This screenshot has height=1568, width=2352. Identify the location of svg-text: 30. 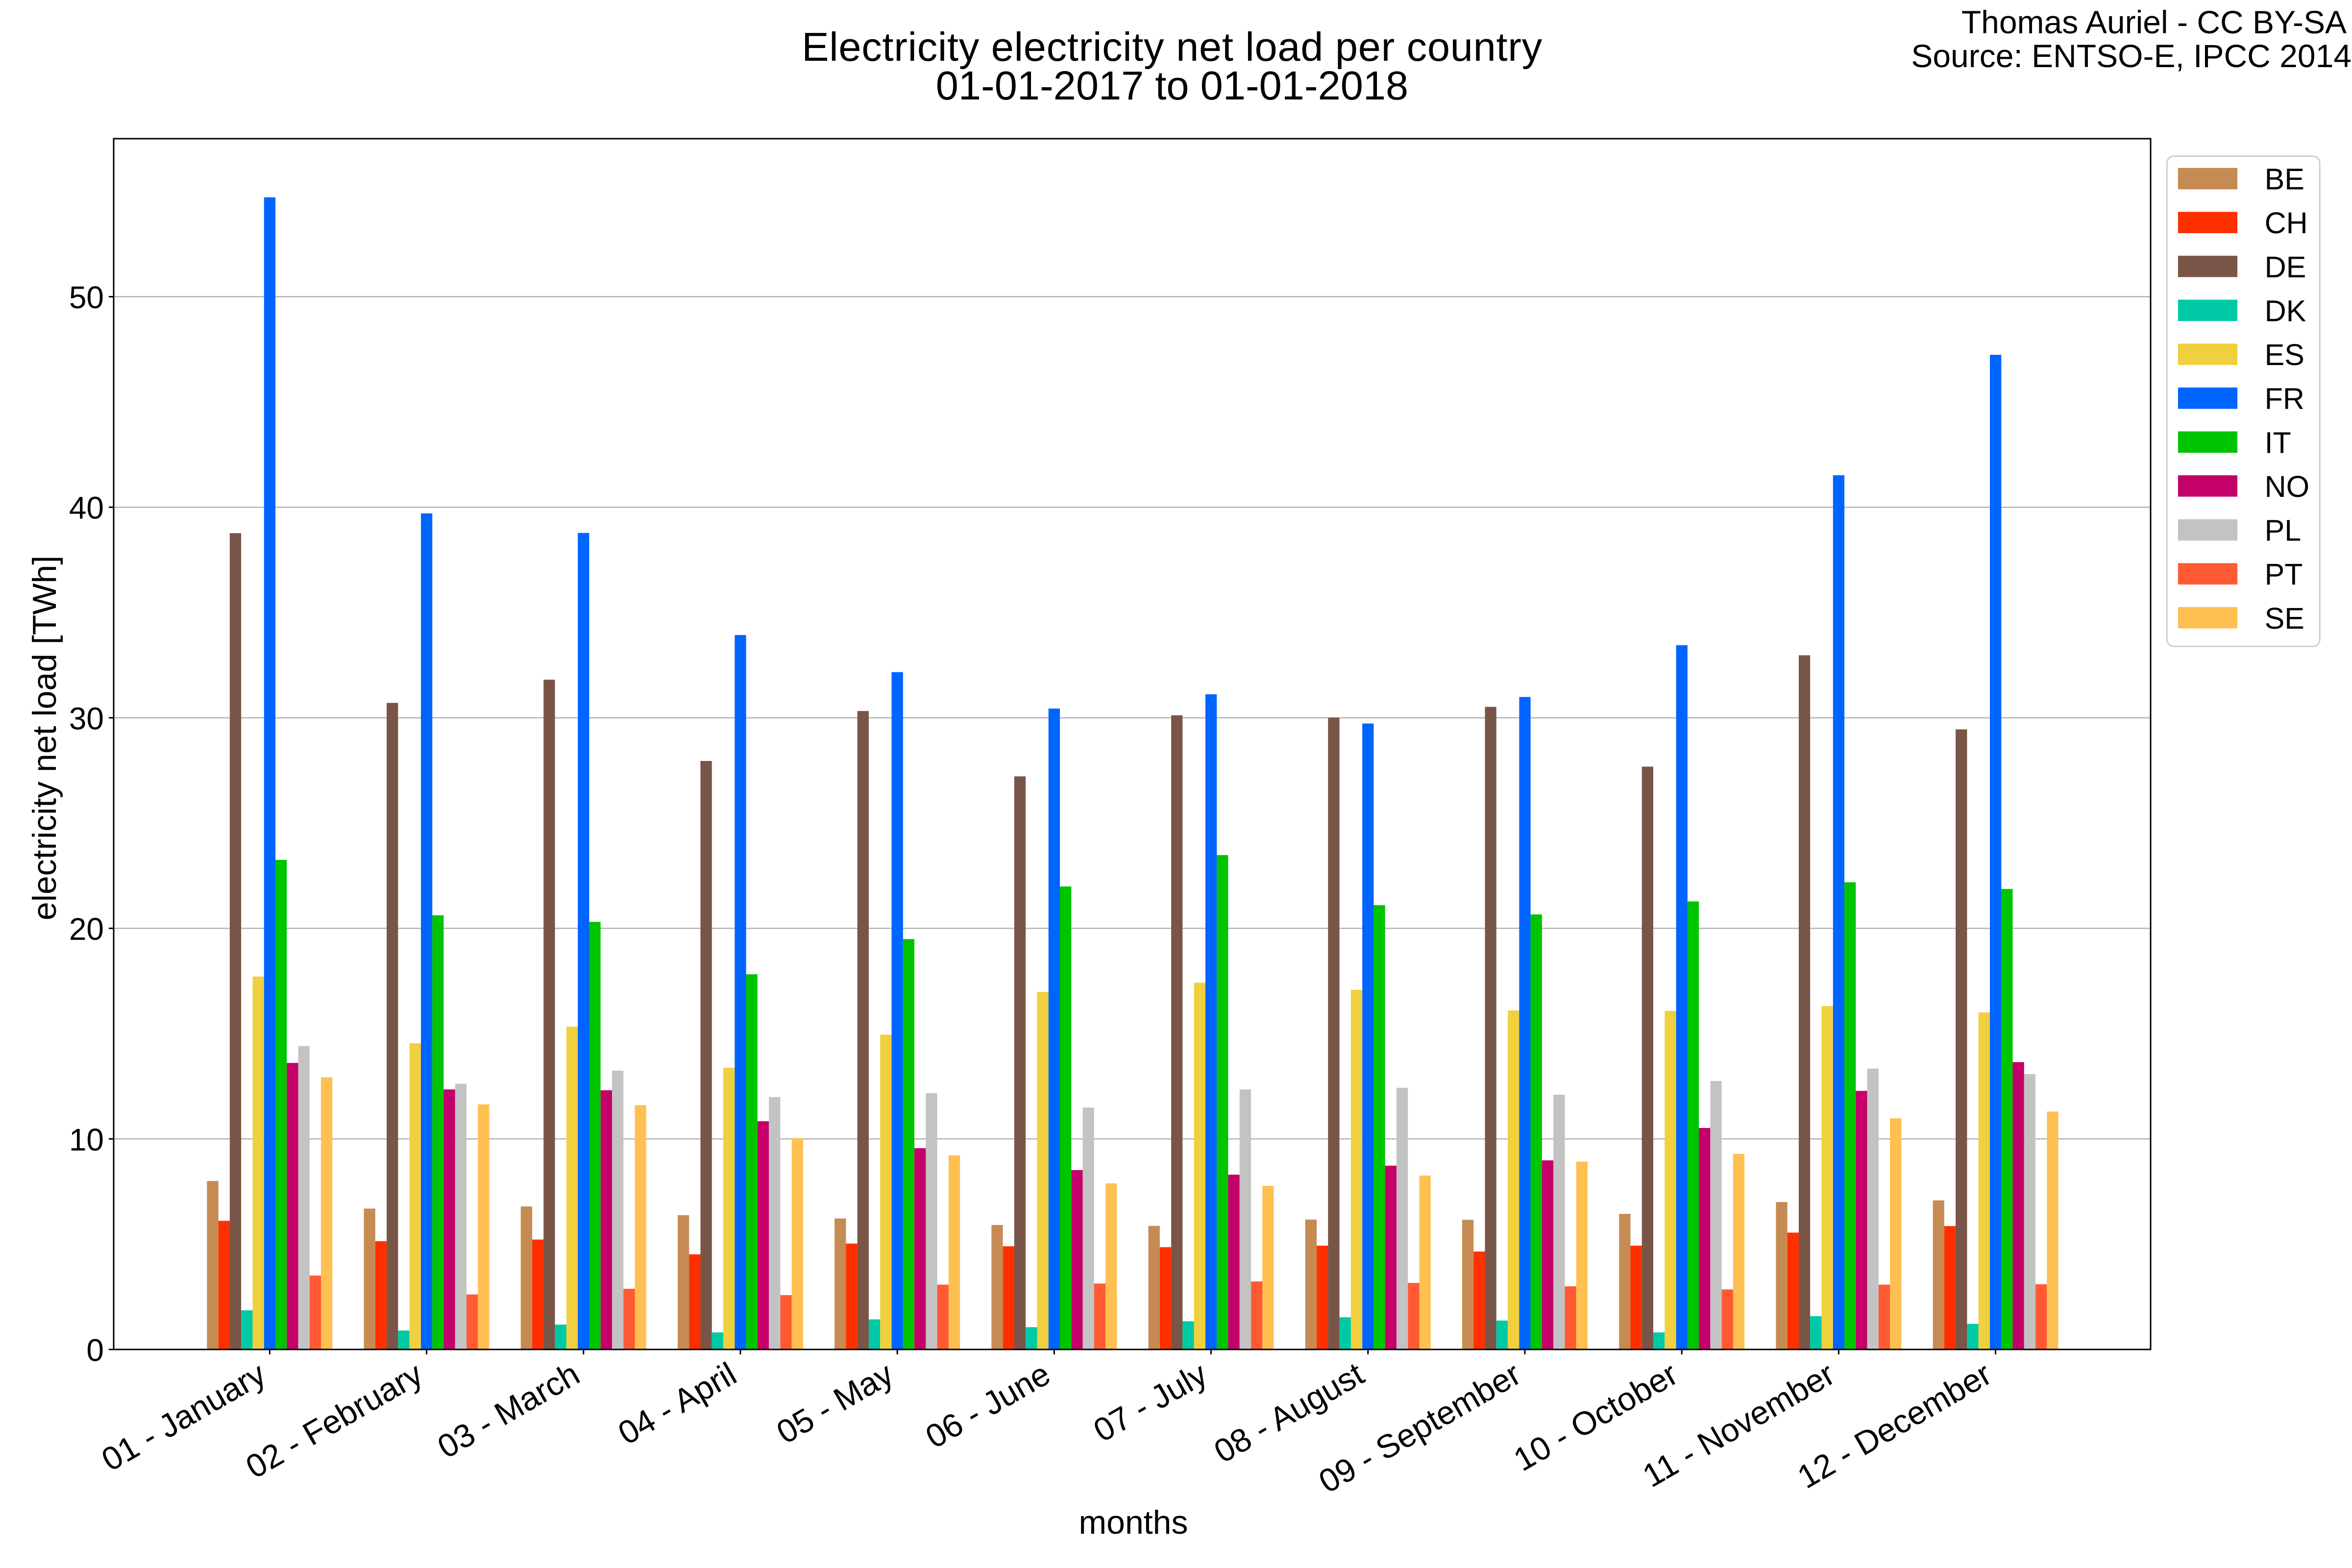
(86, 718).